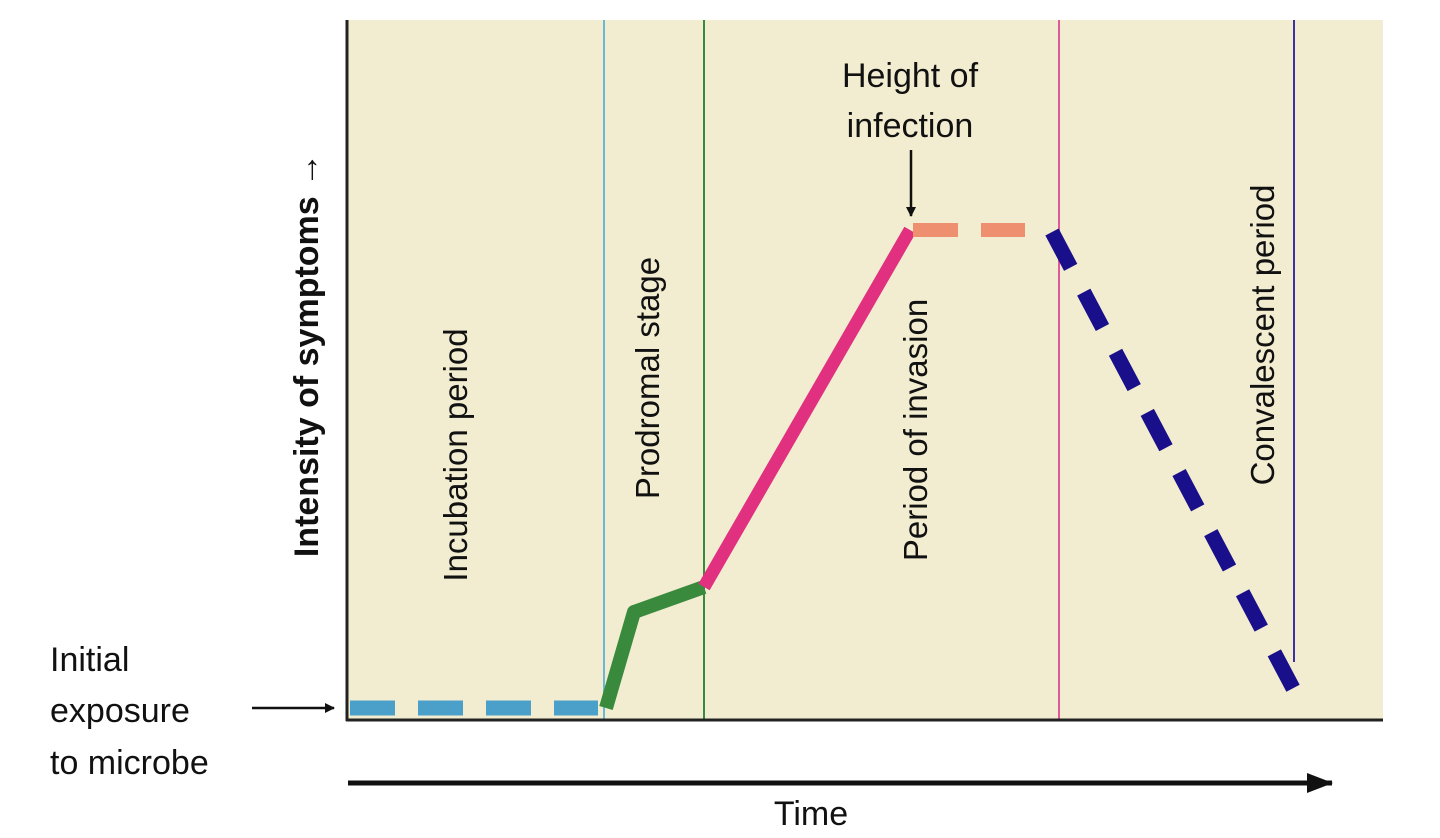 This screenshot has width=1440, height=838. I want to click on incubation-period-label: Incubation period, so click(455, 454).